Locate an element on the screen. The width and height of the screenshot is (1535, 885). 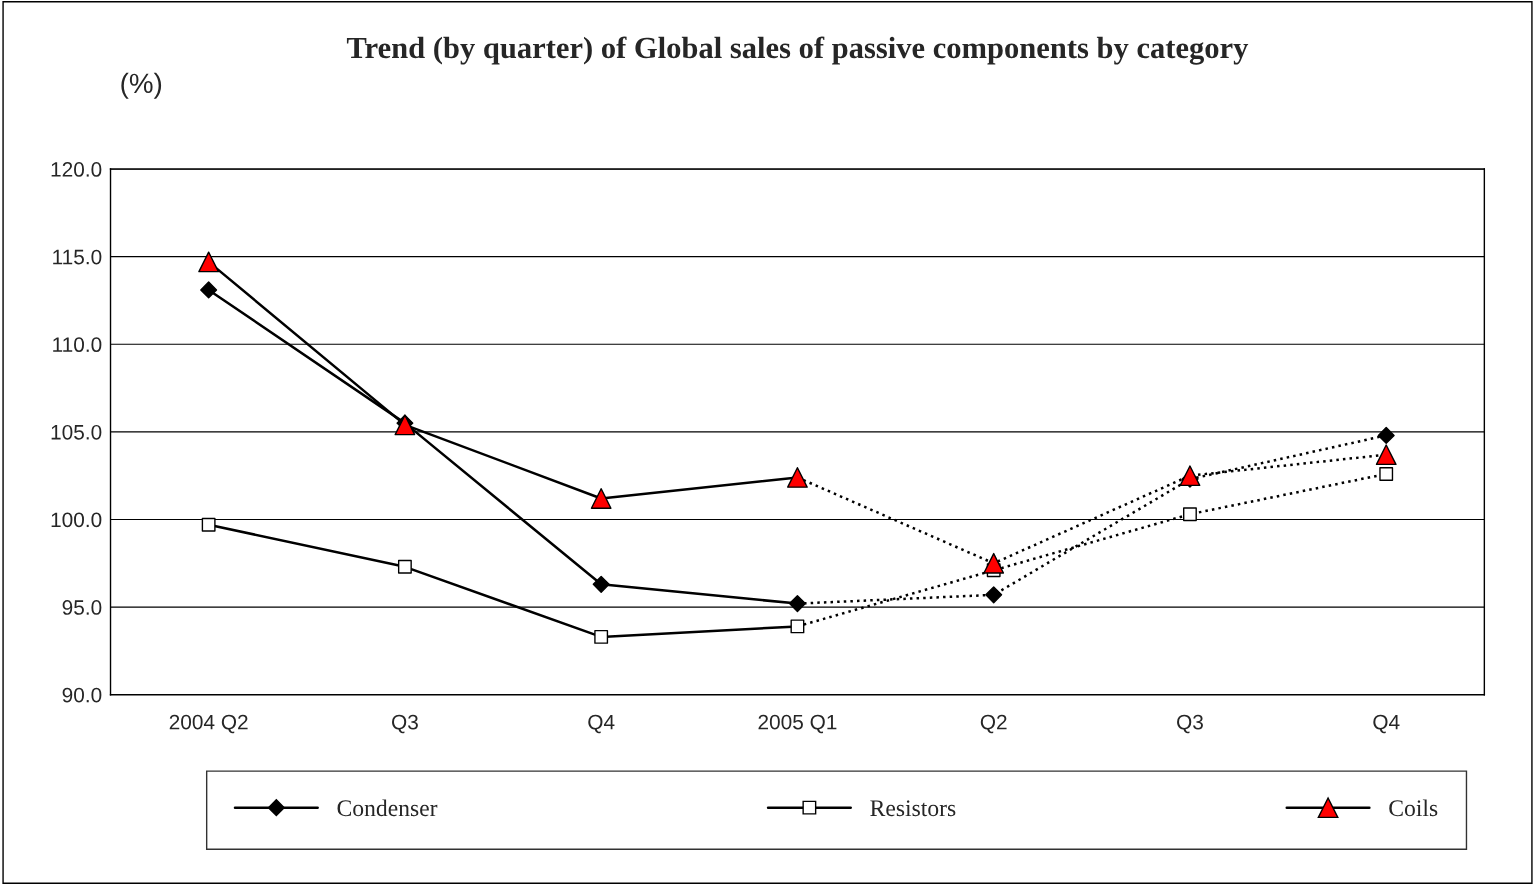
x-tick-label: 2004 Q2 is located at coordinates (208, 724).